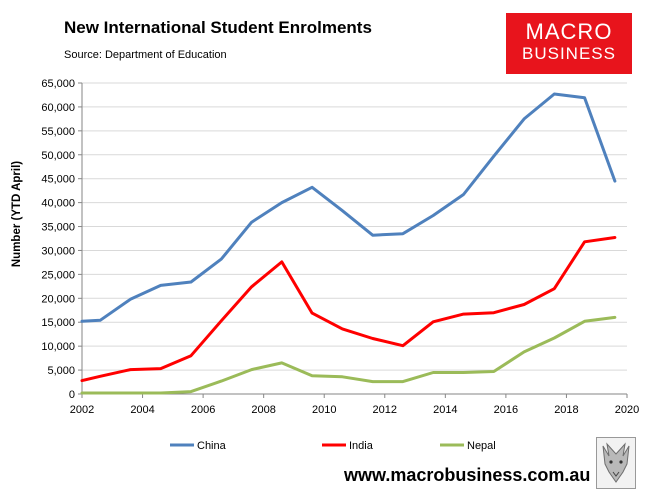 The width and height of the screenshot is (660, 504). I want to click on y-tick-label: 55,000, so click(58, 132).